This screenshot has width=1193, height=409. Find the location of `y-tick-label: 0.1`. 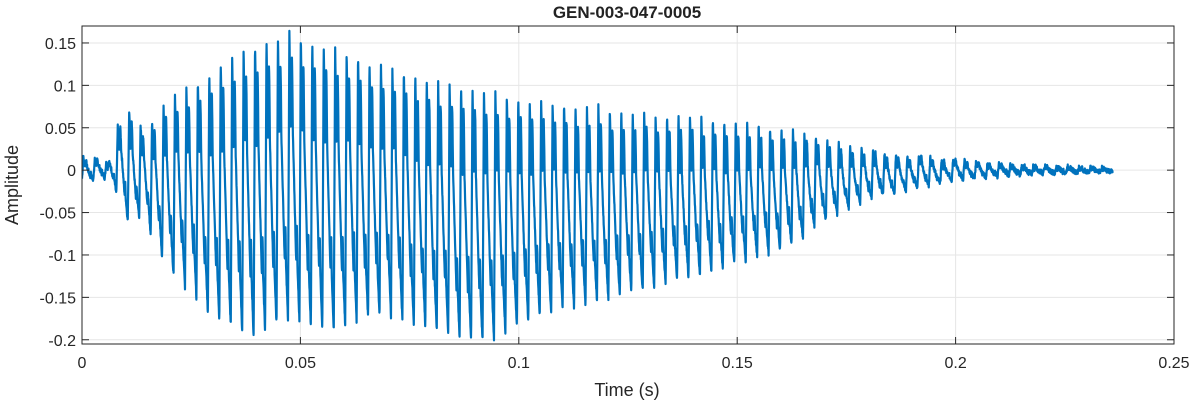

y-tick-label: 0.1 is located at coordinates (65, 86).